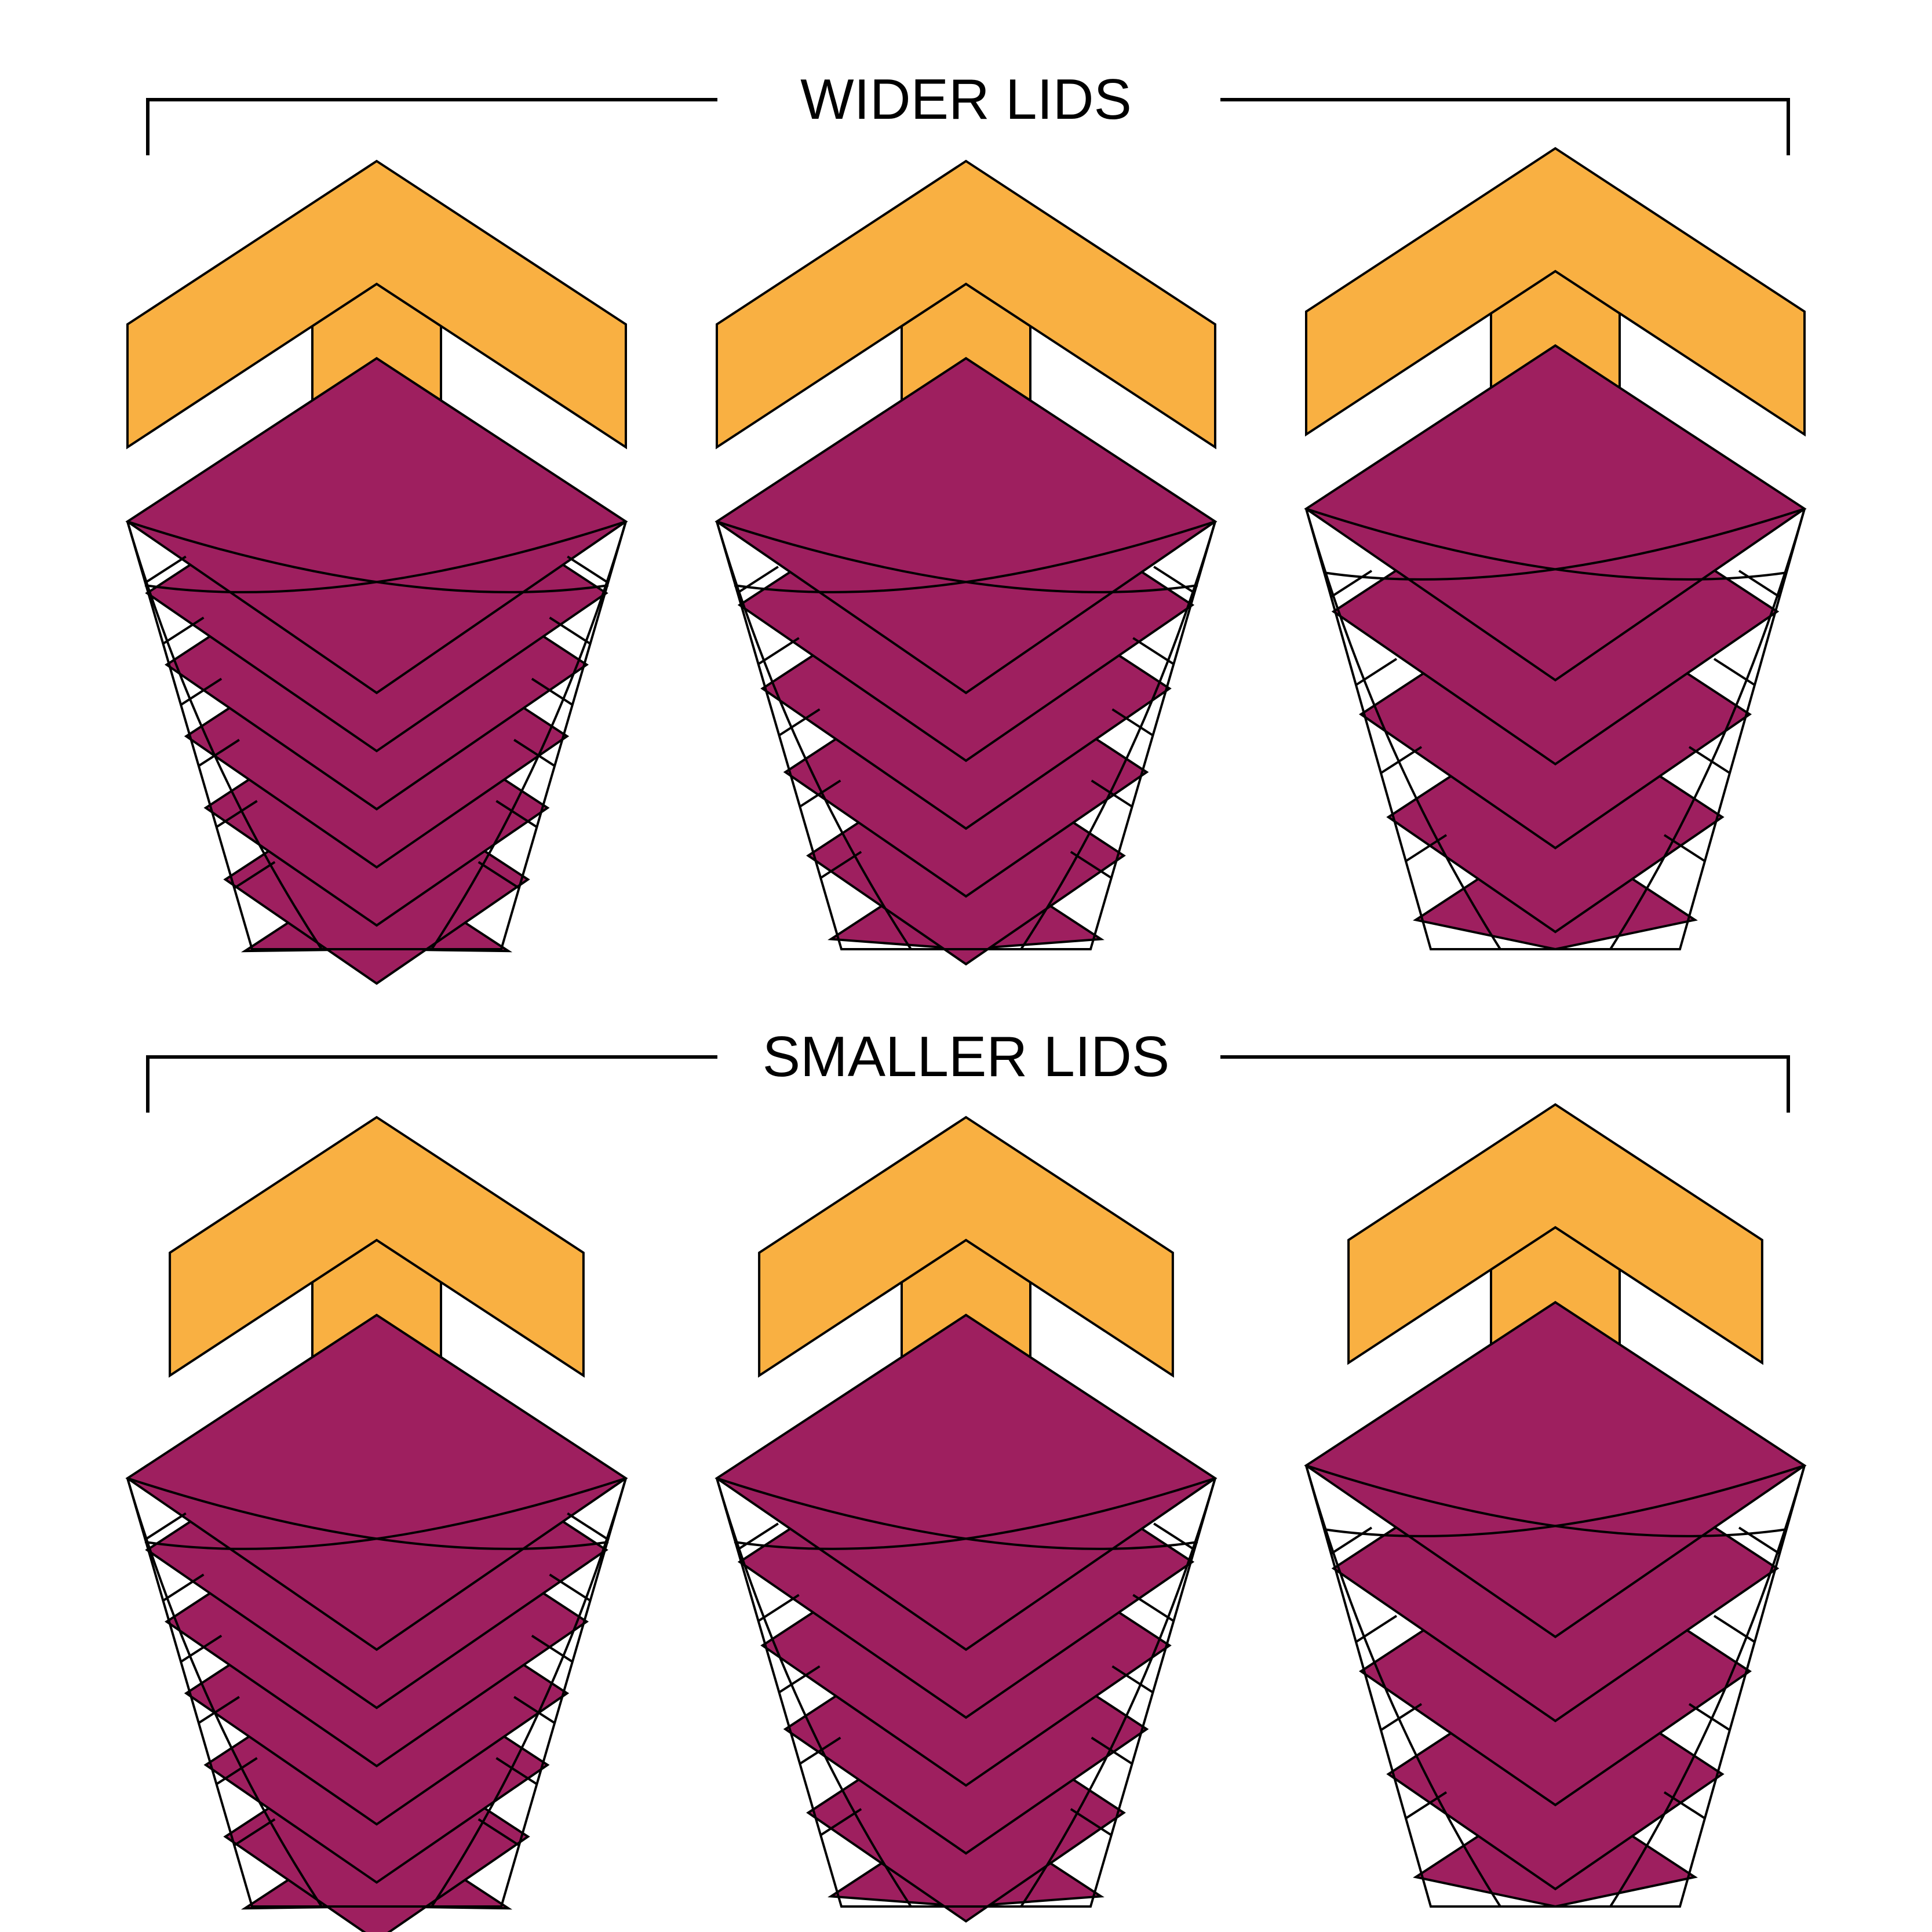  Describe the element at coordinates (432, 126) in the screenshot. I see `wider-lids-bracket-left` at that location.